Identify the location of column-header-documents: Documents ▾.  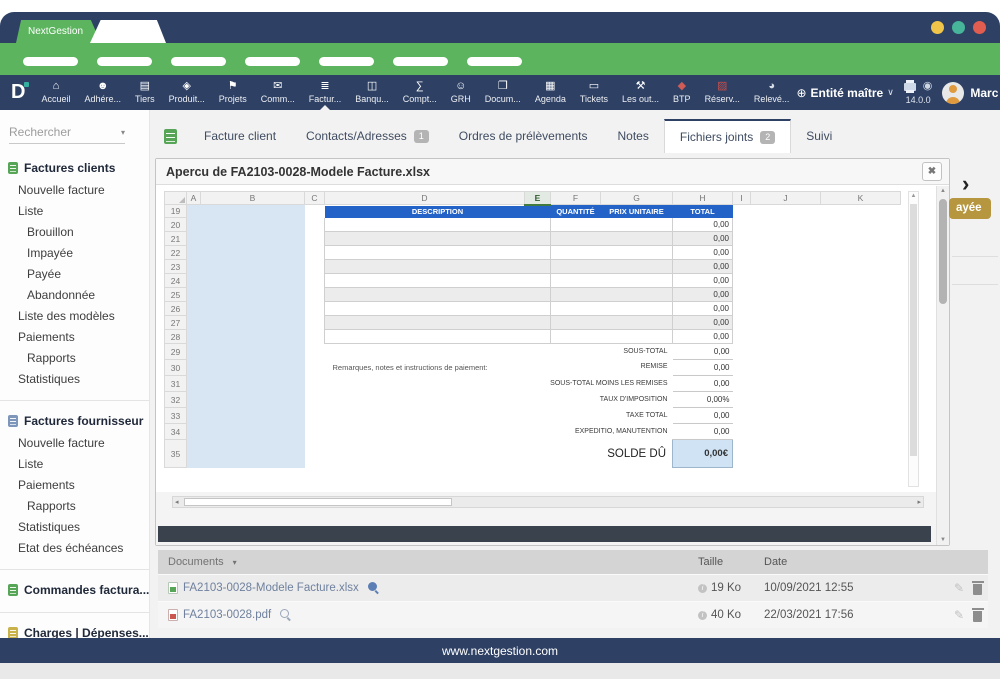
(428, 562).